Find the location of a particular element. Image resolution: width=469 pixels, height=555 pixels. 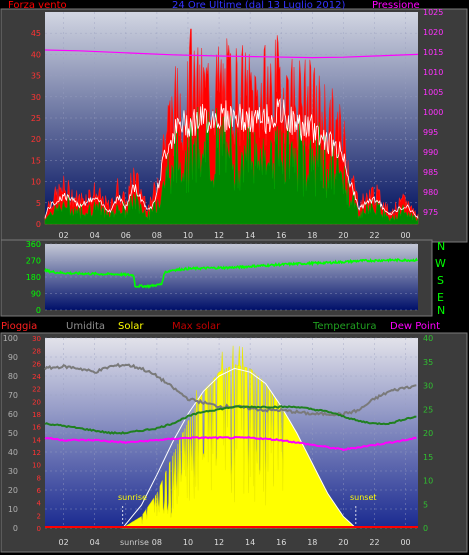

pressure-tick-label: 1000 is located at coordinates (433, 112).